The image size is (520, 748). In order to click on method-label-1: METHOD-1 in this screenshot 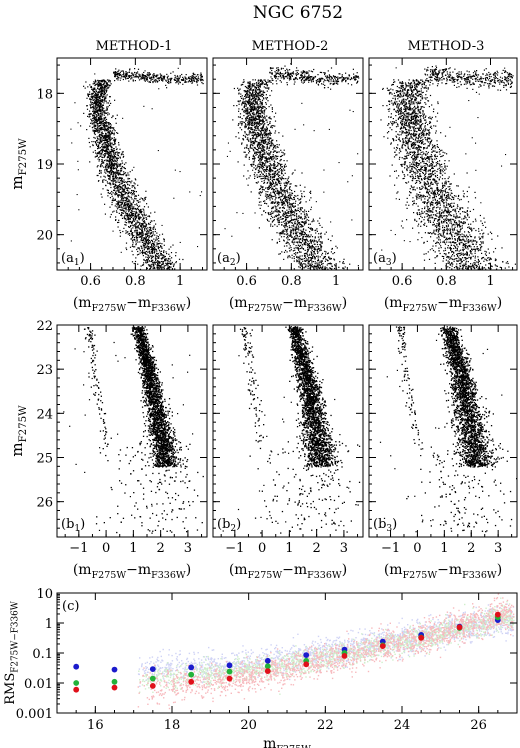, I will do `click(134, 46)`.